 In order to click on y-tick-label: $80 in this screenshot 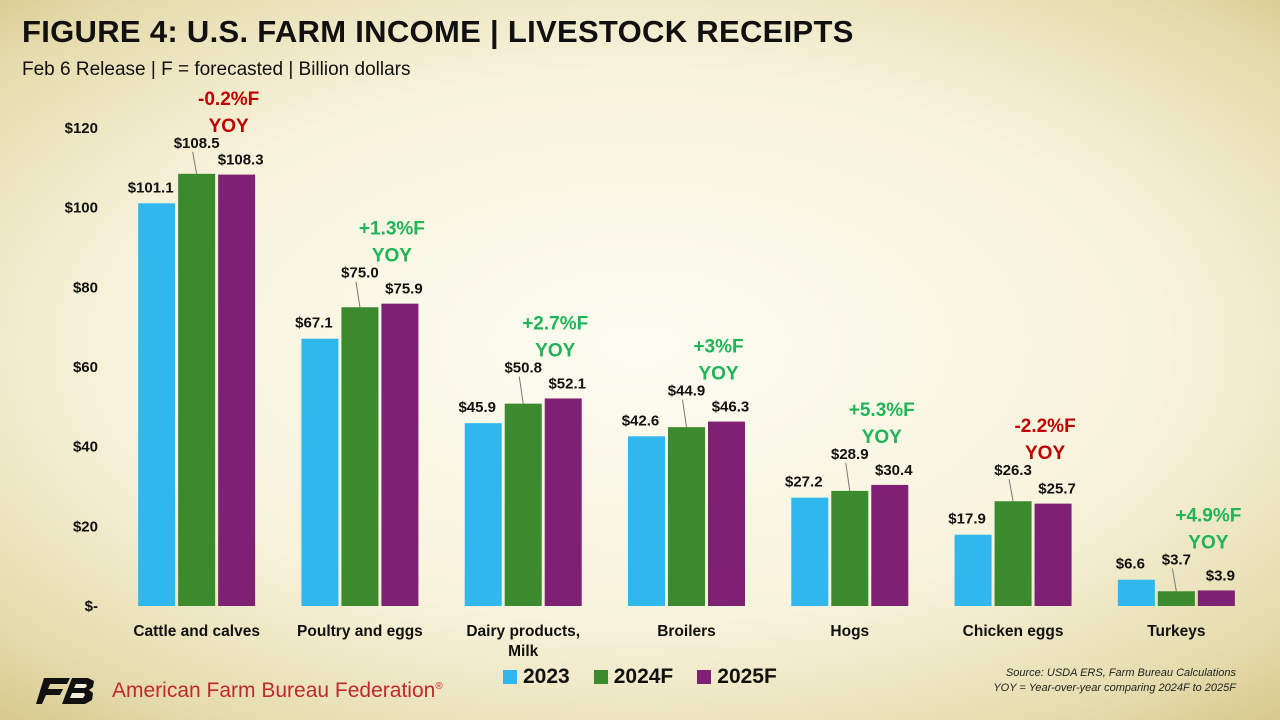, I will do `click(85, 287)`.